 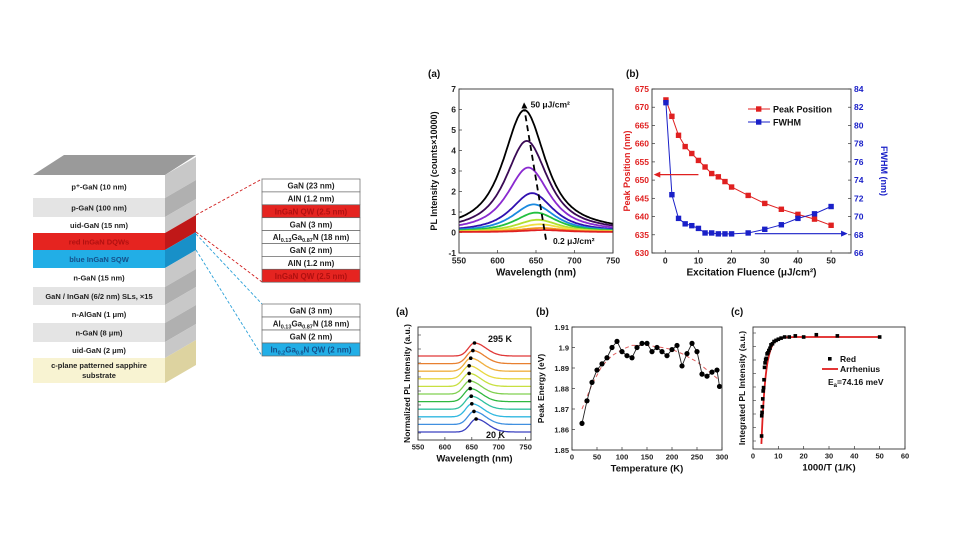 I want to click on x-tick-label: 40, so click(x=854, y=456).